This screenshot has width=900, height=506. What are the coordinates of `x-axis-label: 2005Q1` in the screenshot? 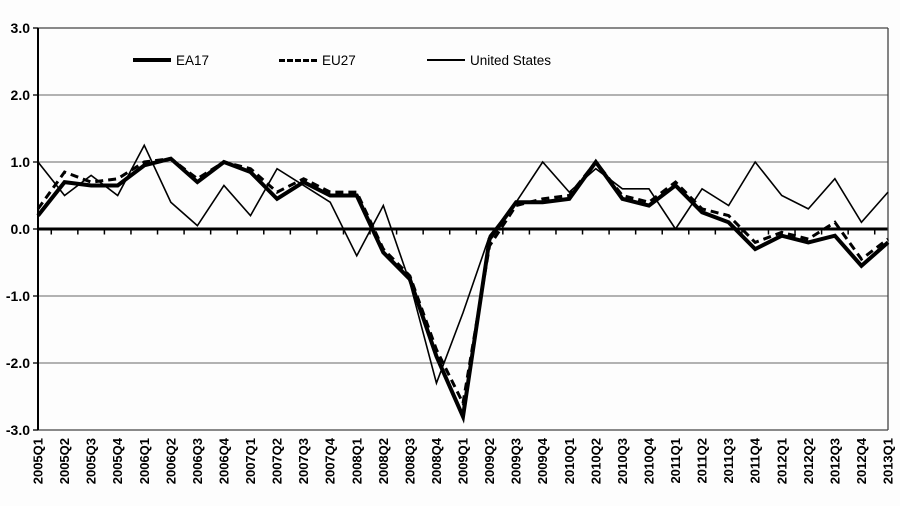 It's located at (38, 461).